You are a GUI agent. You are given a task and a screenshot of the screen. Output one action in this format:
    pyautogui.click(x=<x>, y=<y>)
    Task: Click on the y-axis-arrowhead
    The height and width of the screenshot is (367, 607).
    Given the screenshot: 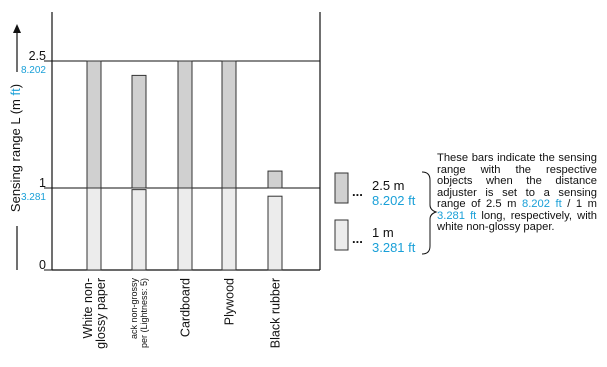 What is the action you would take?
    pyautogui.click(x=17, y=28)
    